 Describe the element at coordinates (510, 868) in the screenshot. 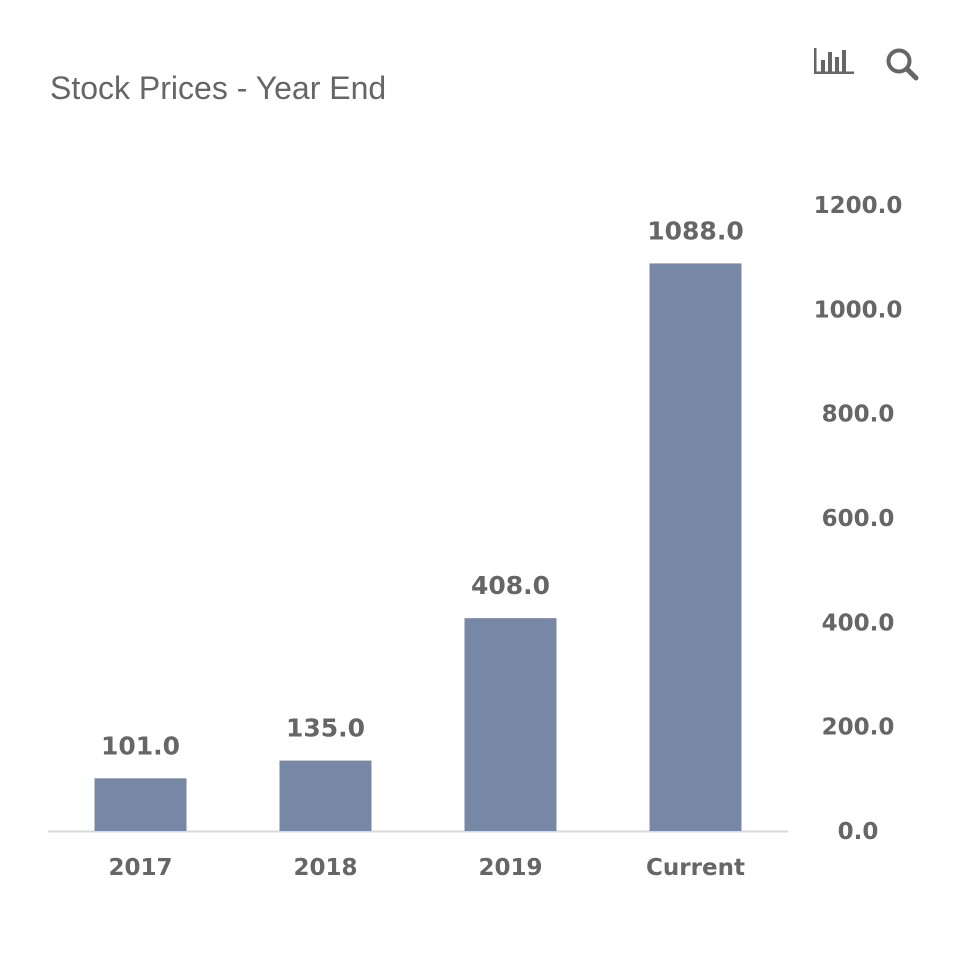

I see `x-tick-label-2019: 2019` at that location.